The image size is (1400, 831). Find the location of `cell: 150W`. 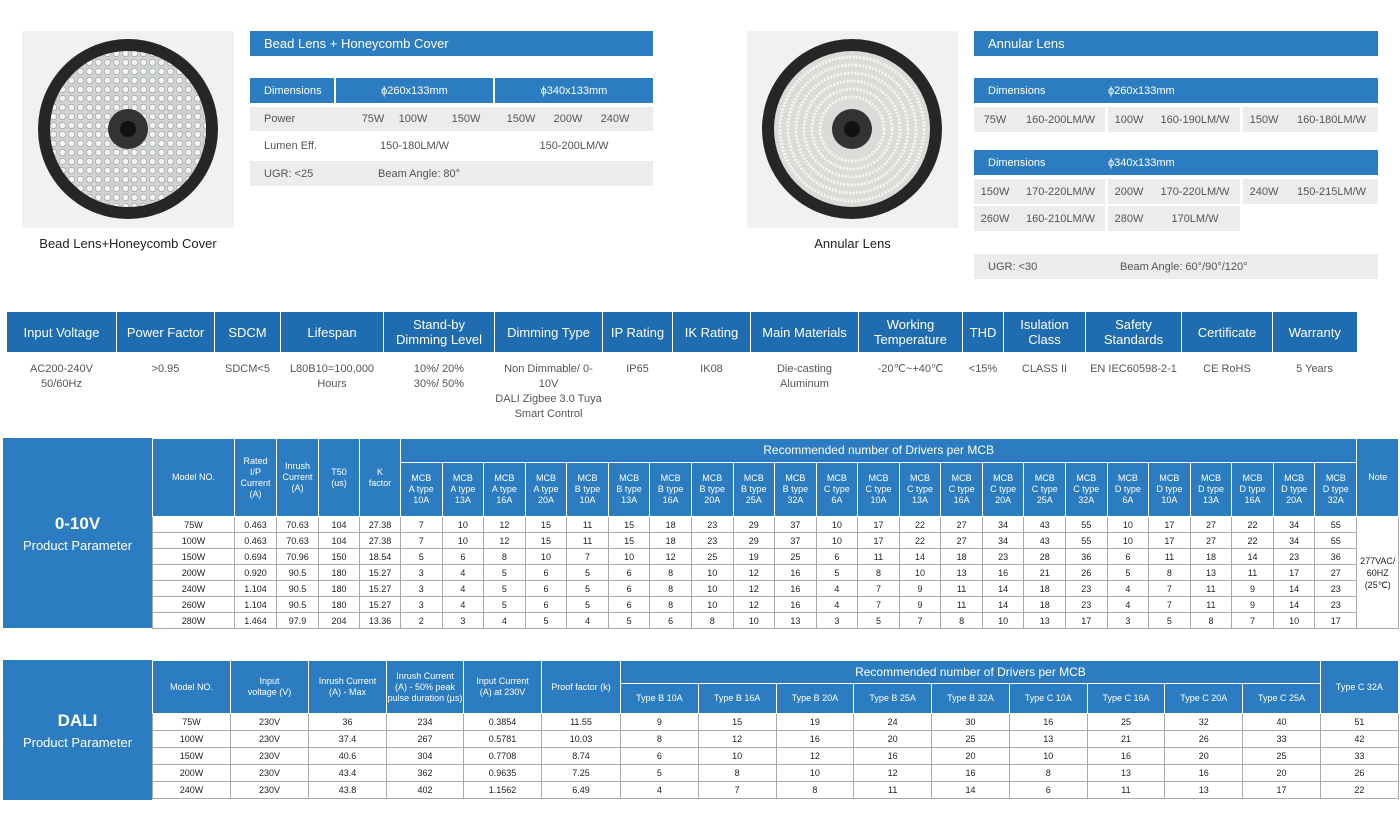

cell: 150W is located at coordinates (191, 756).